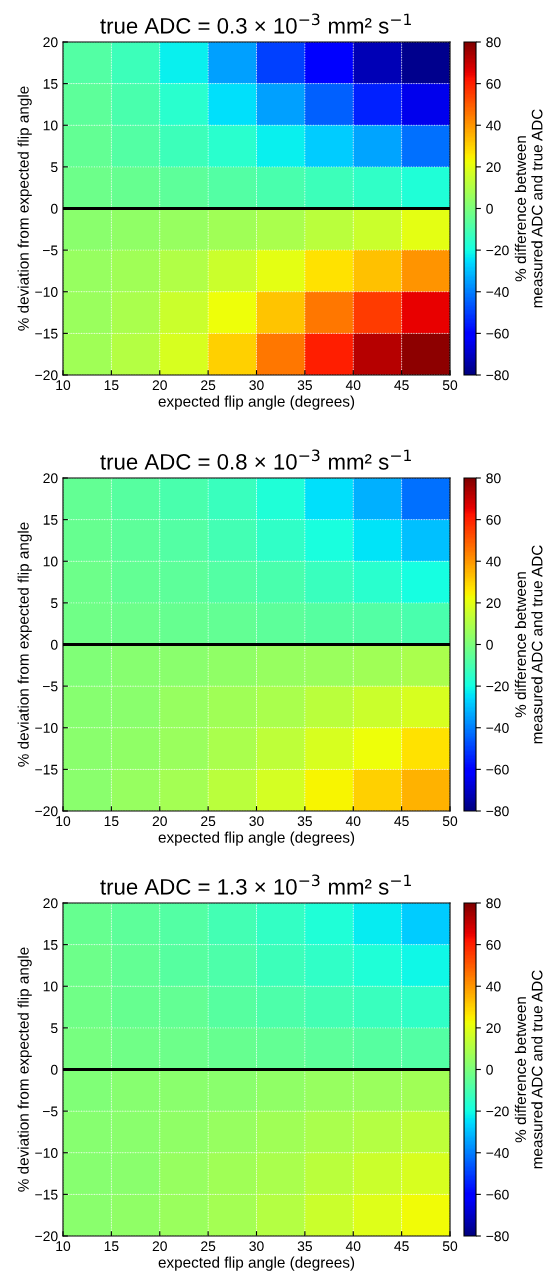 The height and width of the screenshot is (1279, 548). Describe the element at coordinates (255, 884) in the screenshot. I see `chart-title: true ADC = 1.3 × 10$^{−3}$ mm² s$^{−1}$` at that location.